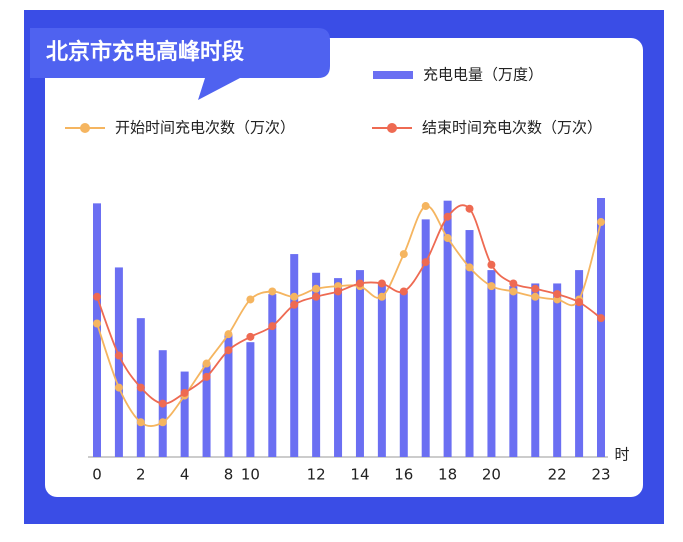 This screenshot has width=683, height=542. What do you see at coordinates (229, 475) in the screenshot?
I see `x-tick-label: 8` at bounding box center [229, 475].